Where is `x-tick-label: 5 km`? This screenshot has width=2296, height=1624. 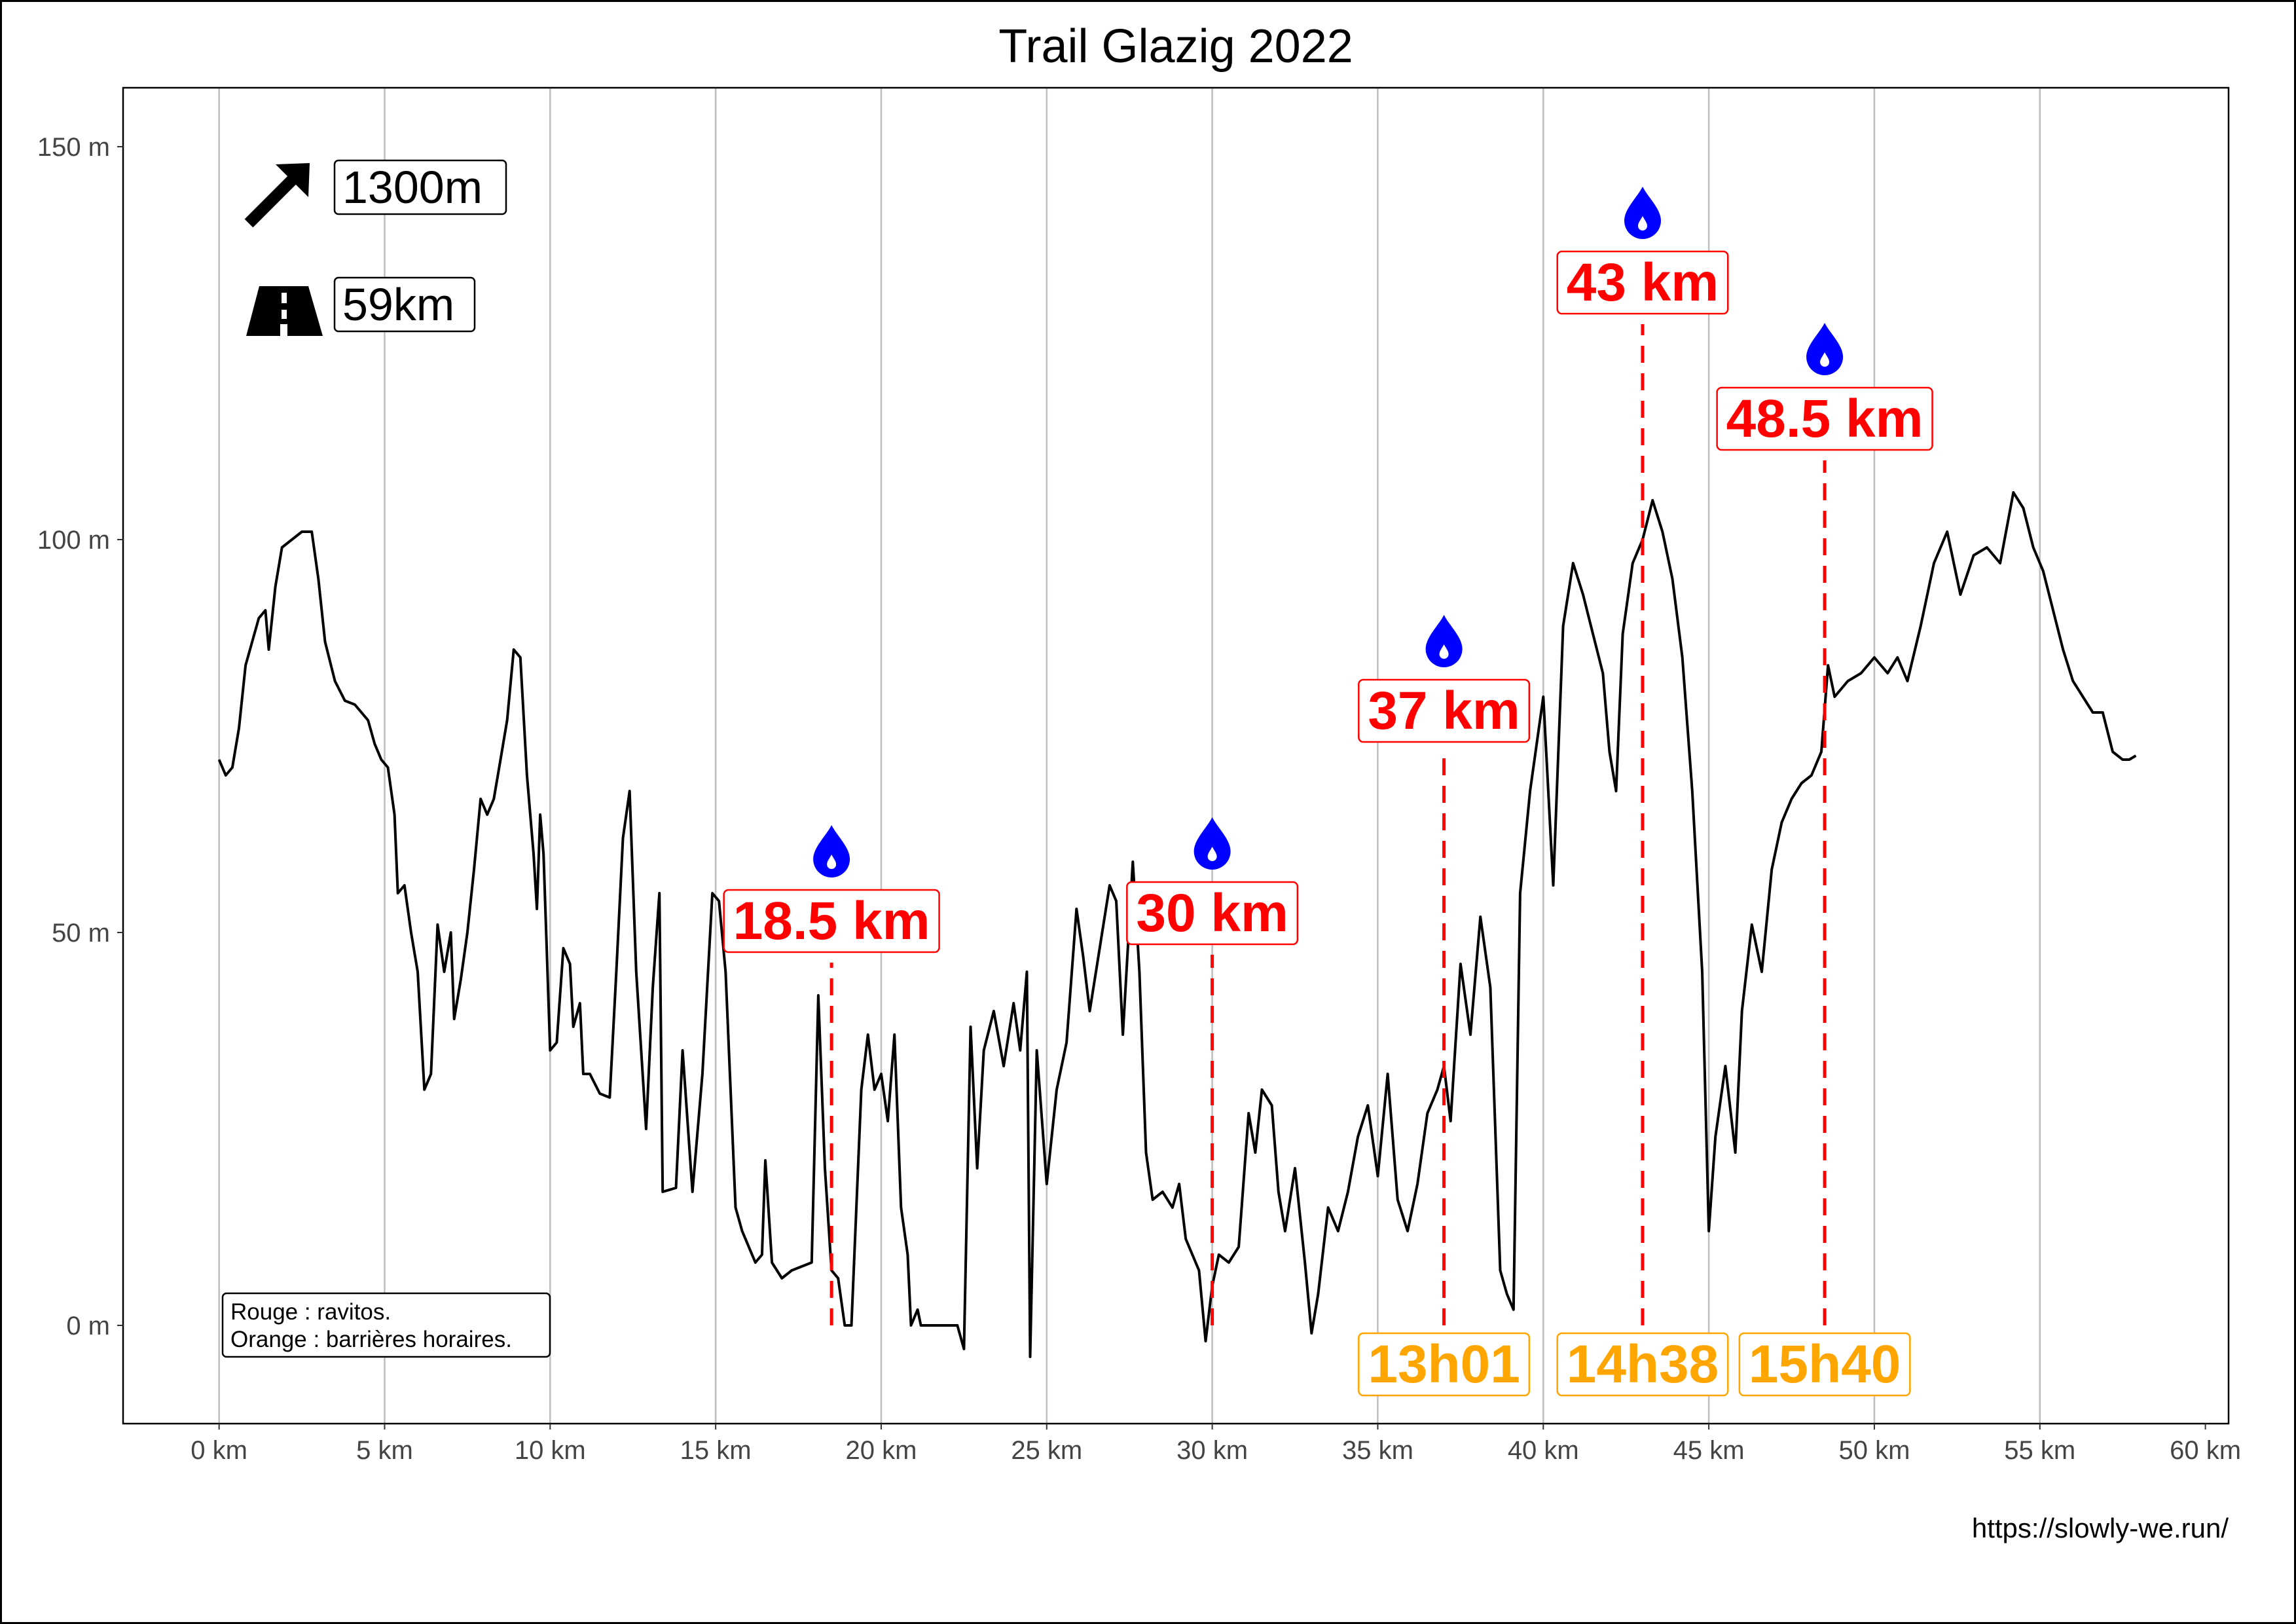 x-tick-label: 5 km is located at coordinates (384, 1450).